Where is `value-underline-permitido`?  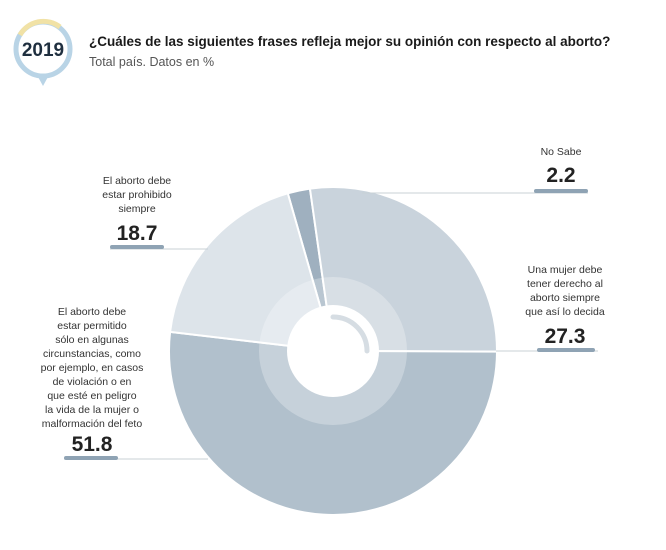
value-underline-permitido is located at coordinates (91, 458).